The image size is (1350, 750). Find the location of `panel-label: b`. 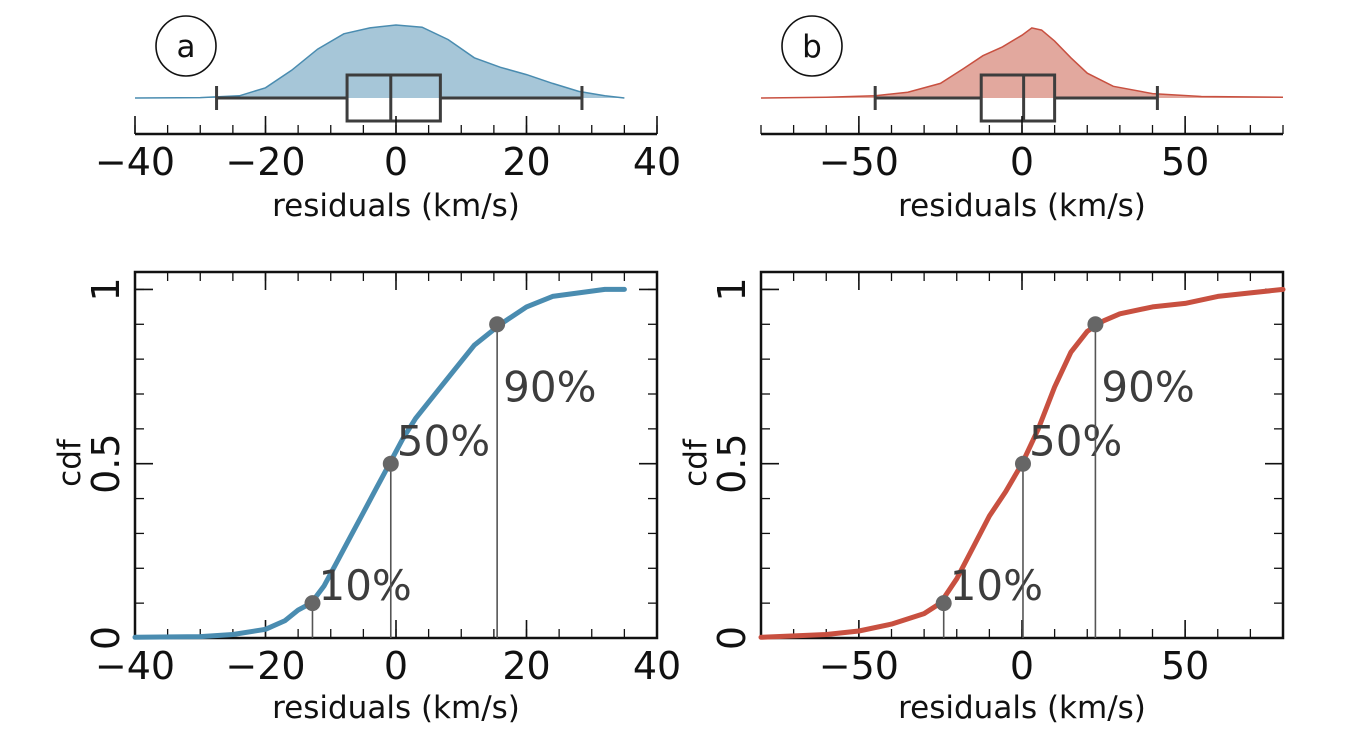

panel-label: b is located at coordinates (812, 47).